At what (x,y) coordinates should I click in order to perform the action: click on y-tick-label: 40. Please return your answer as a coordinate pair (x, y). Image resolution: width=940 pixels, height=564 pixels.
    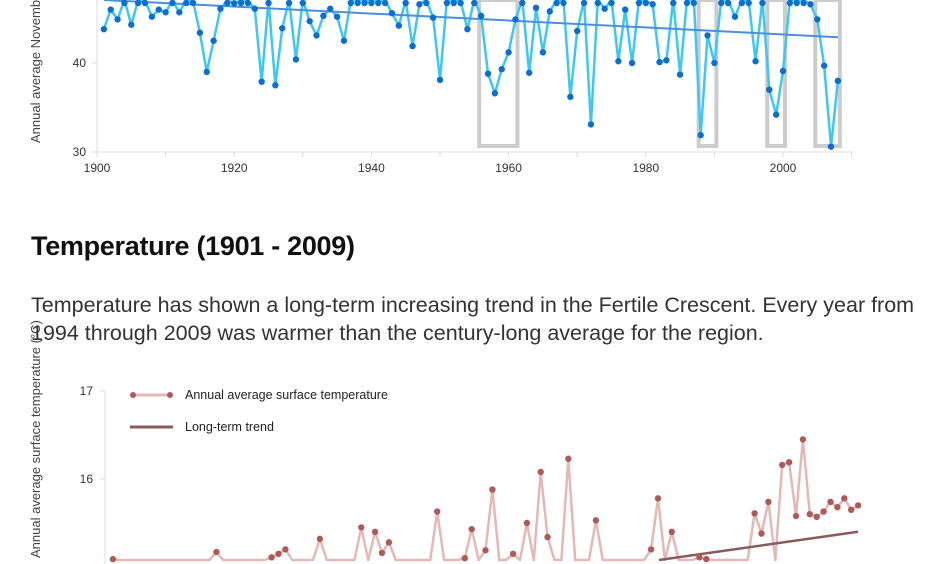
    Looking at the image, I should click on (80, 63).